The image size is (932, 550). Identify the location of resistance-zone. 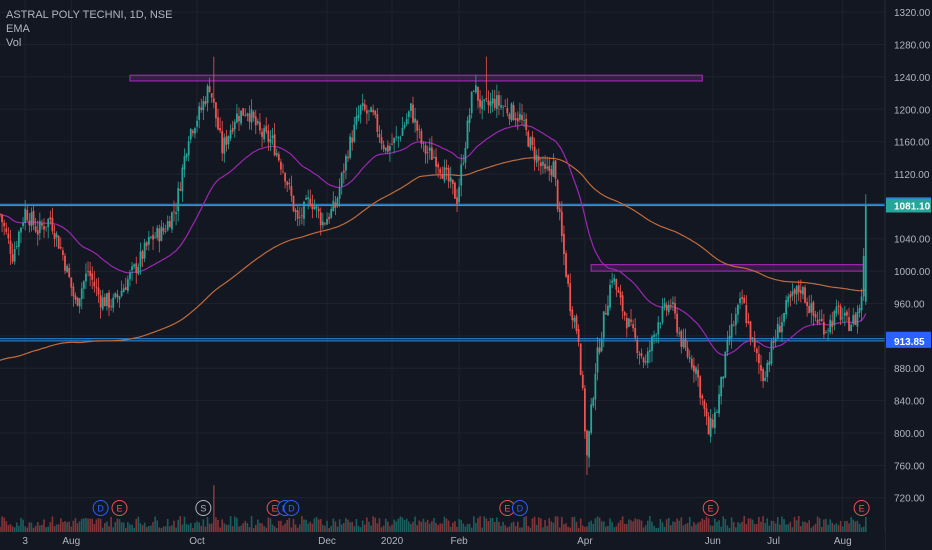
(727, 268).